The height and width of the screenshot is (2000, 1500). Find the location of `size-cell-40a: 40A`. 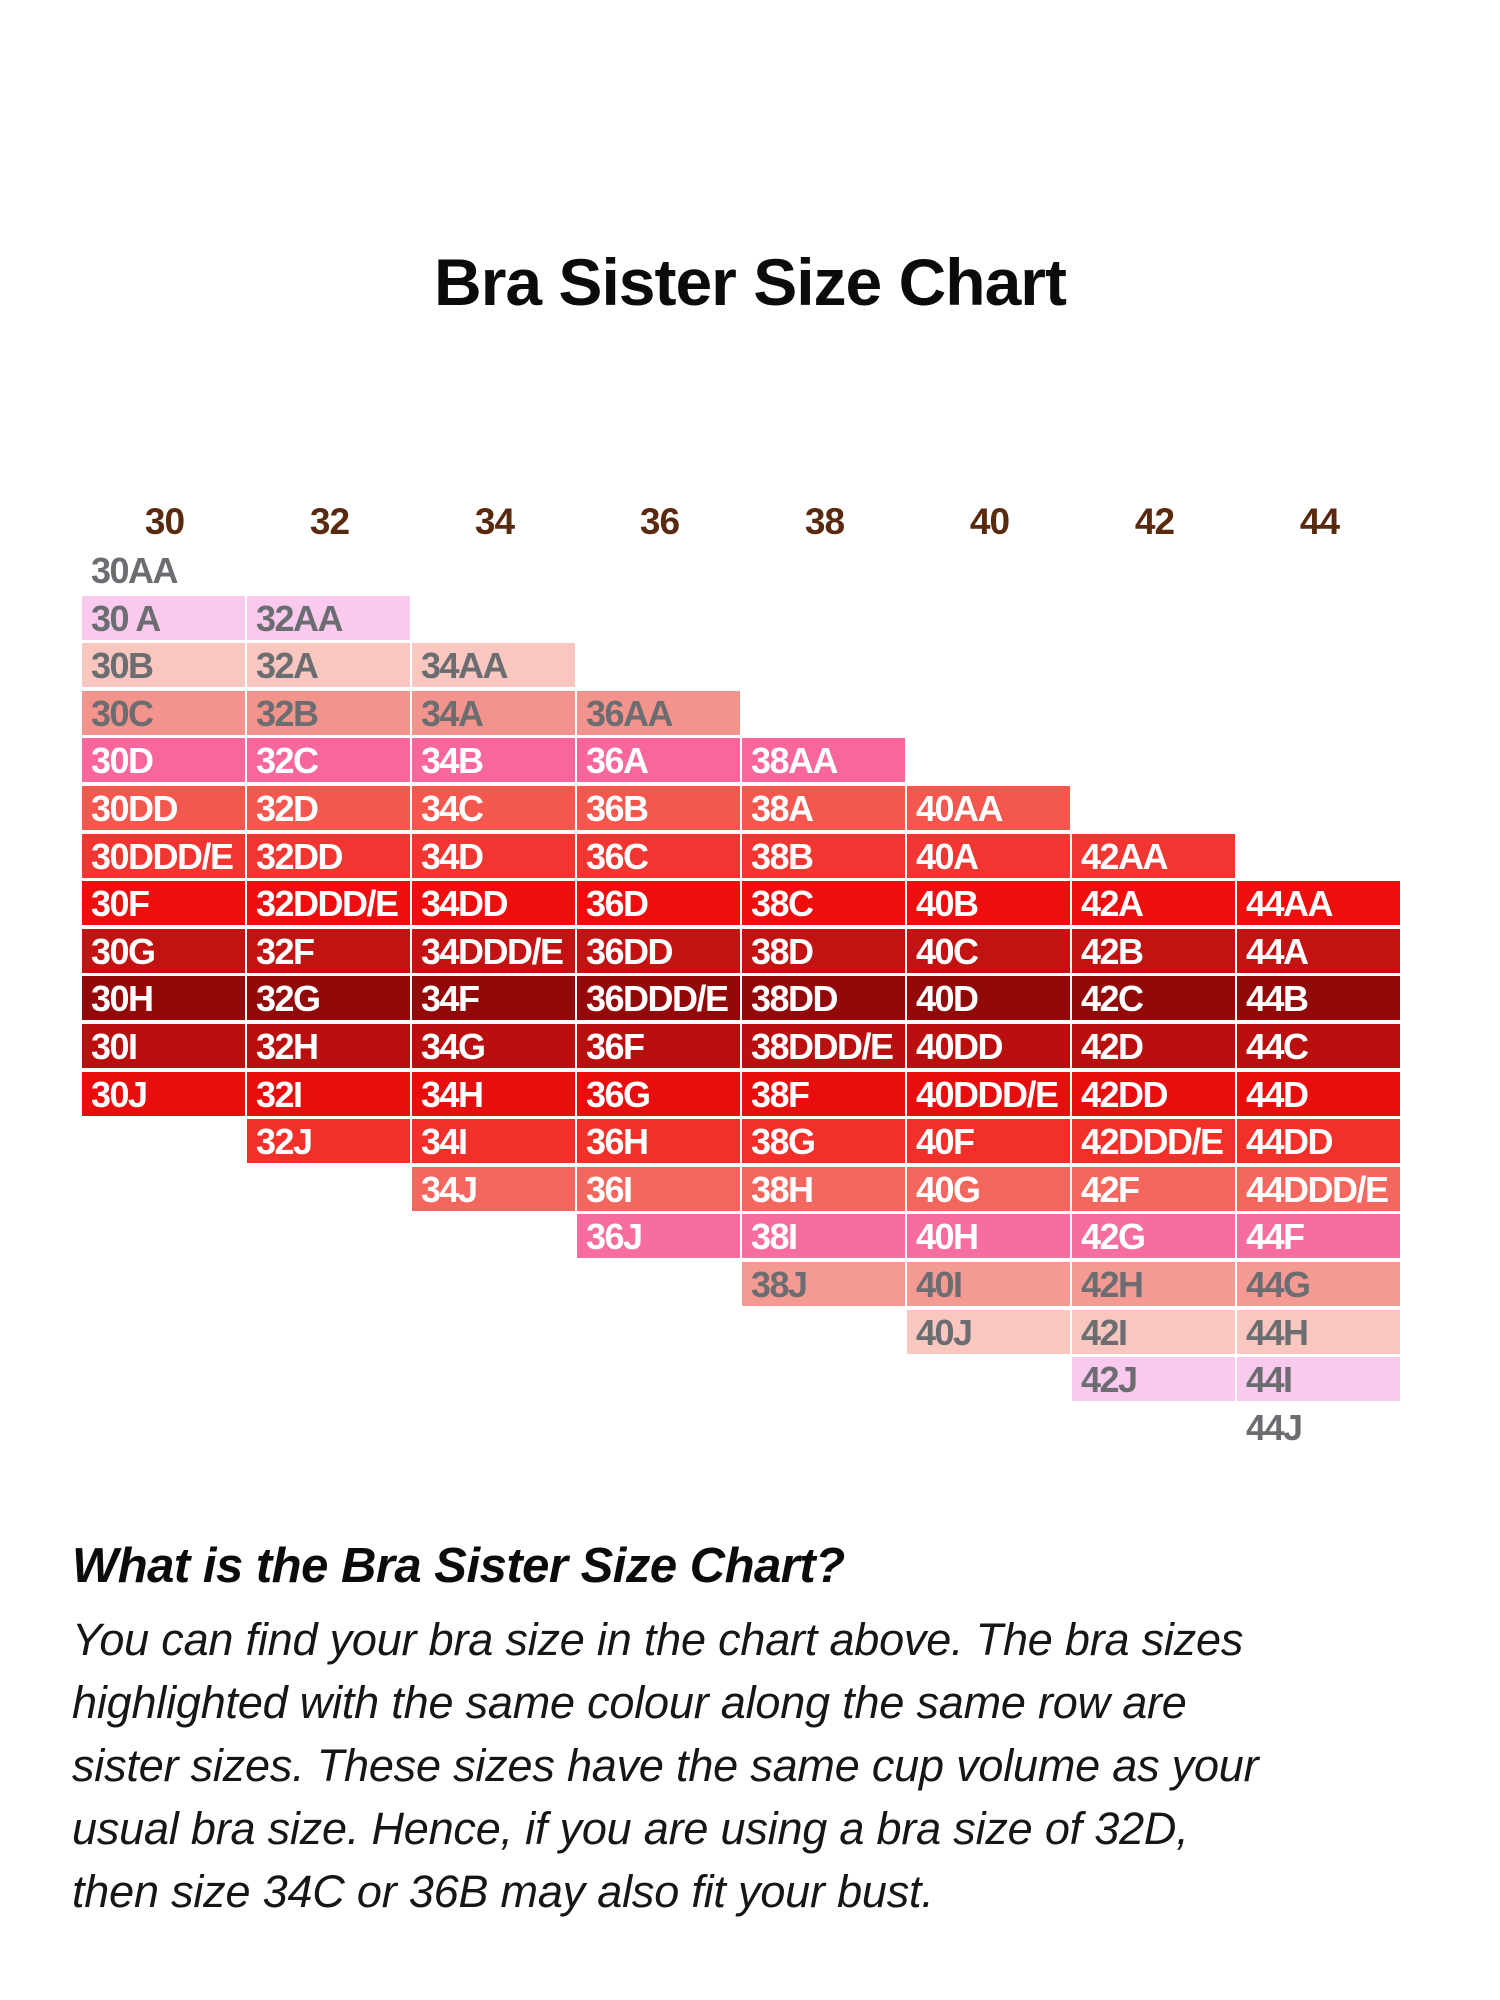

size-cell-40a: 40A is located at coordinates (988, 855).